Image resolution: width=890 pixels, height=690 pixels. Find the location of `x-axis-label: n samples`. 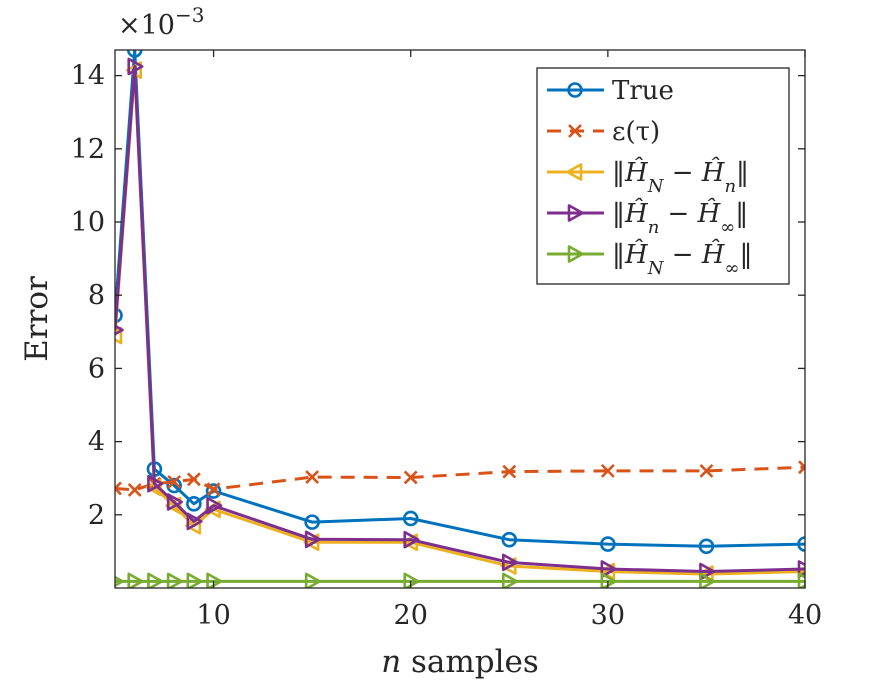

x-axis-label: n samples is located at coordinates (460, 662).